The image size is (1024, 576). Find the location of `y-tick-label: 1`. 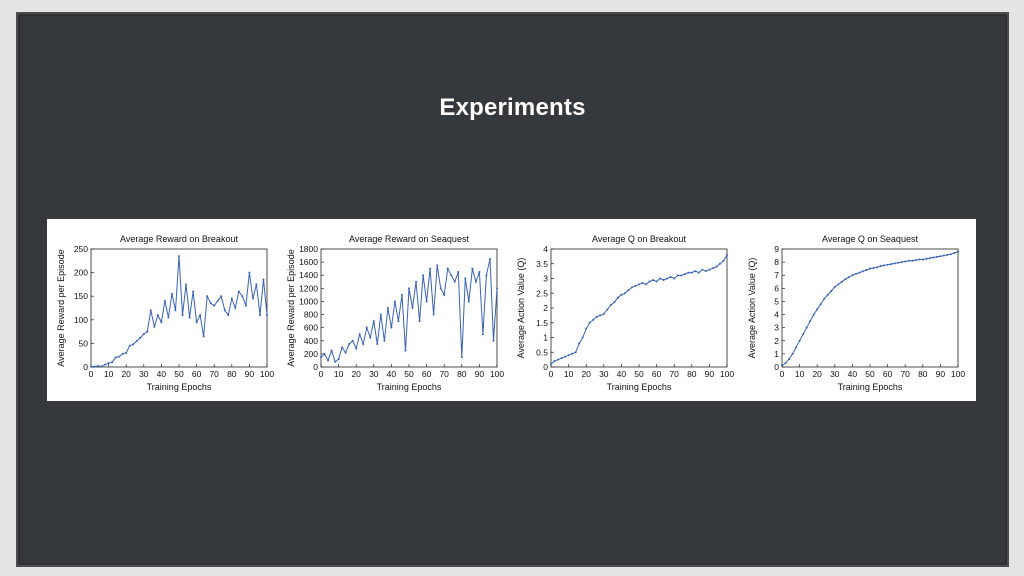

y-tick-label: 1 is located at coordinates (545, 338).